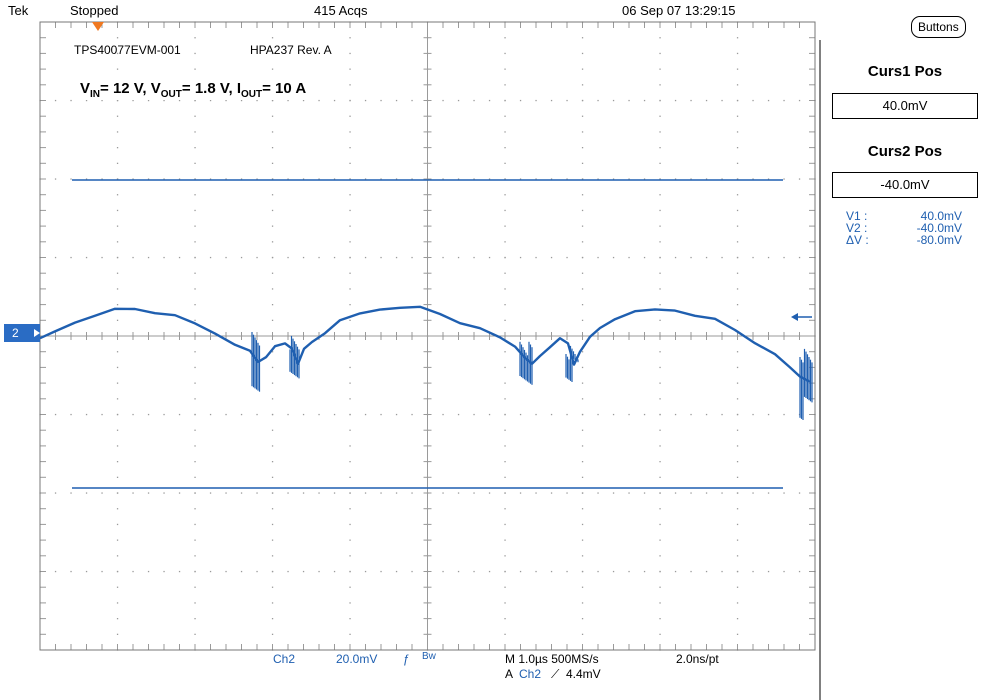 This screenshot has width=988, height=700. Describe the element at coordinates (171, 94) in the screenshot. I see `vout-subscript: OUT` at that location.